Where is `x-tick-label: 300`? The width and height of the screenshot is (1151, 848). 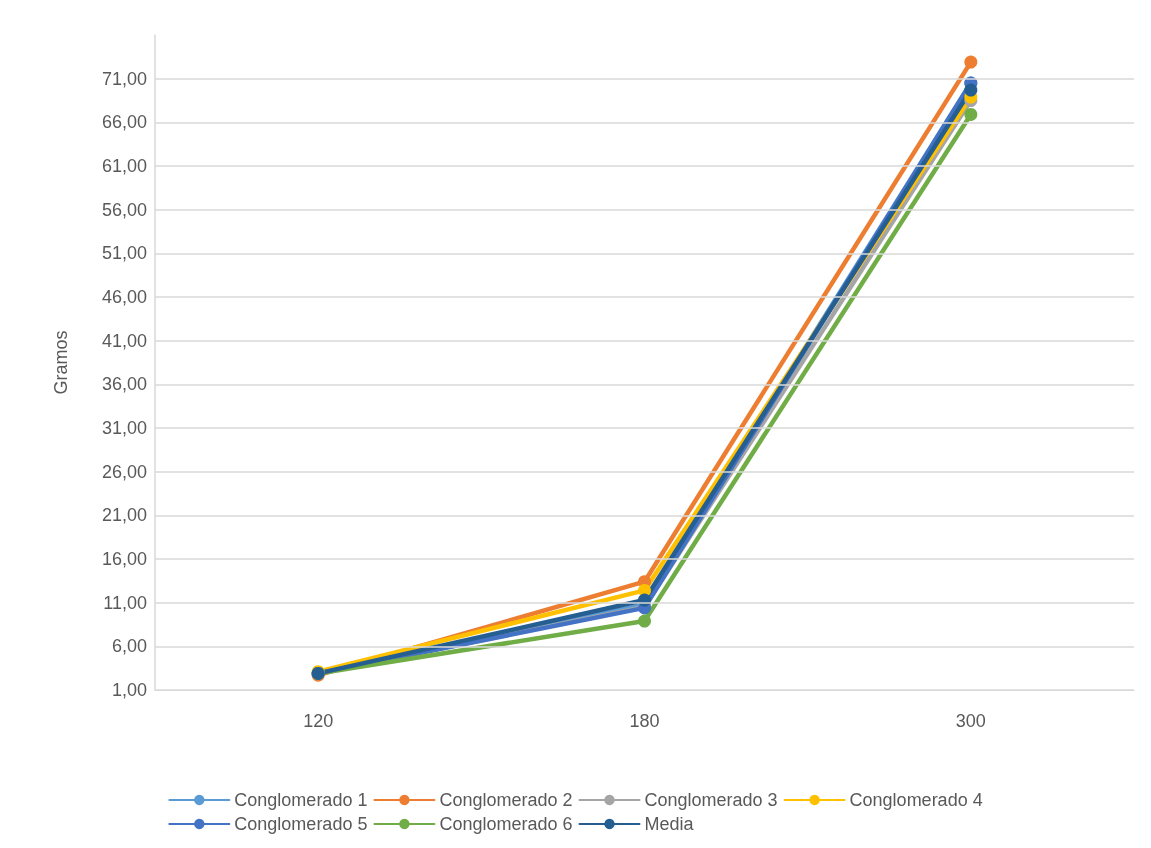 x-tick-label: 300 is located at coordinates (970, 721).